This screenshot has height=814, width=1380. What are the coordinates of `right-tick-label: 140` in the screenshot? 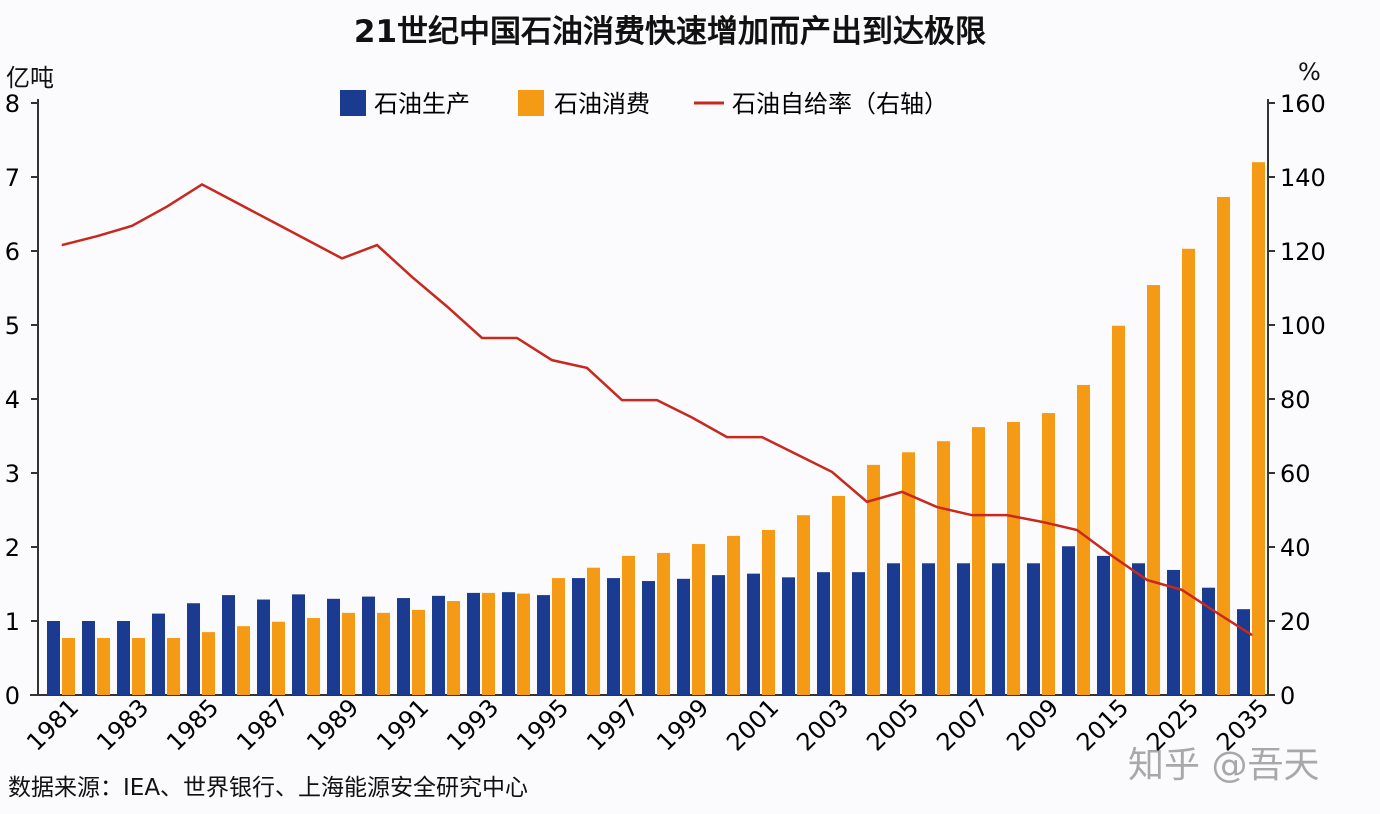 It's located at (1303, 178).